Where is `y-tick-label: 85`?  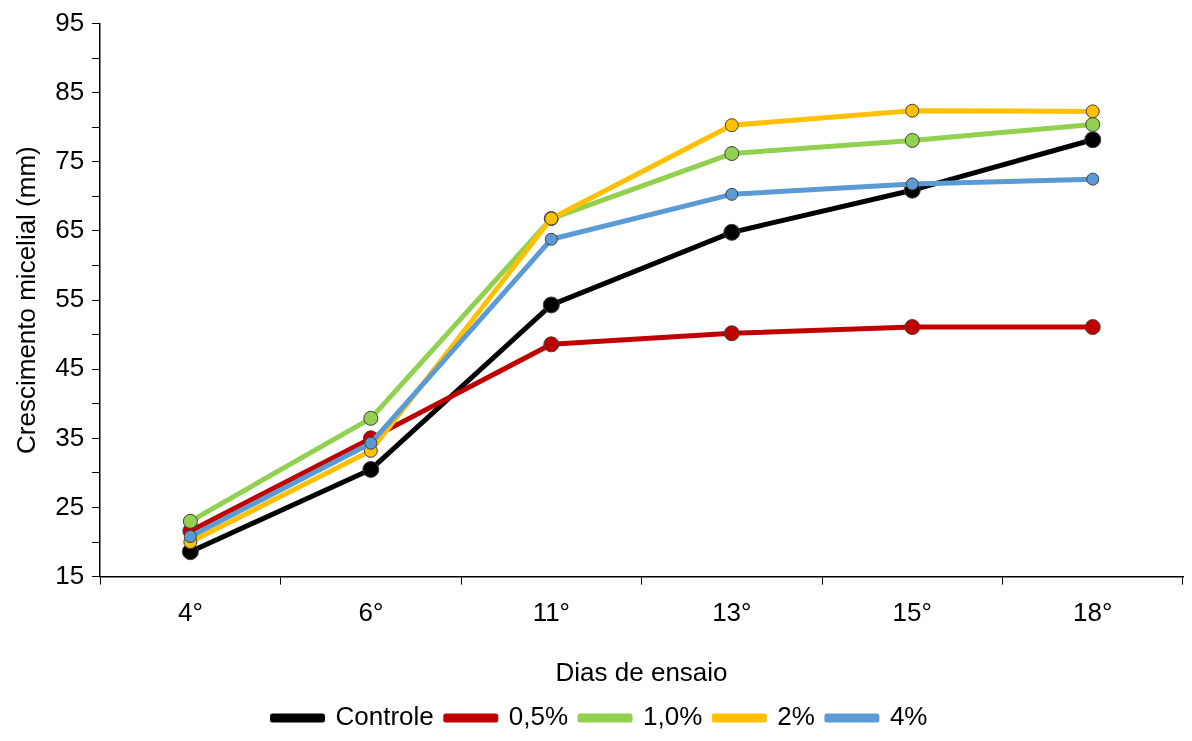
y-tick-label: 85 is located at coordinates (70, 90).